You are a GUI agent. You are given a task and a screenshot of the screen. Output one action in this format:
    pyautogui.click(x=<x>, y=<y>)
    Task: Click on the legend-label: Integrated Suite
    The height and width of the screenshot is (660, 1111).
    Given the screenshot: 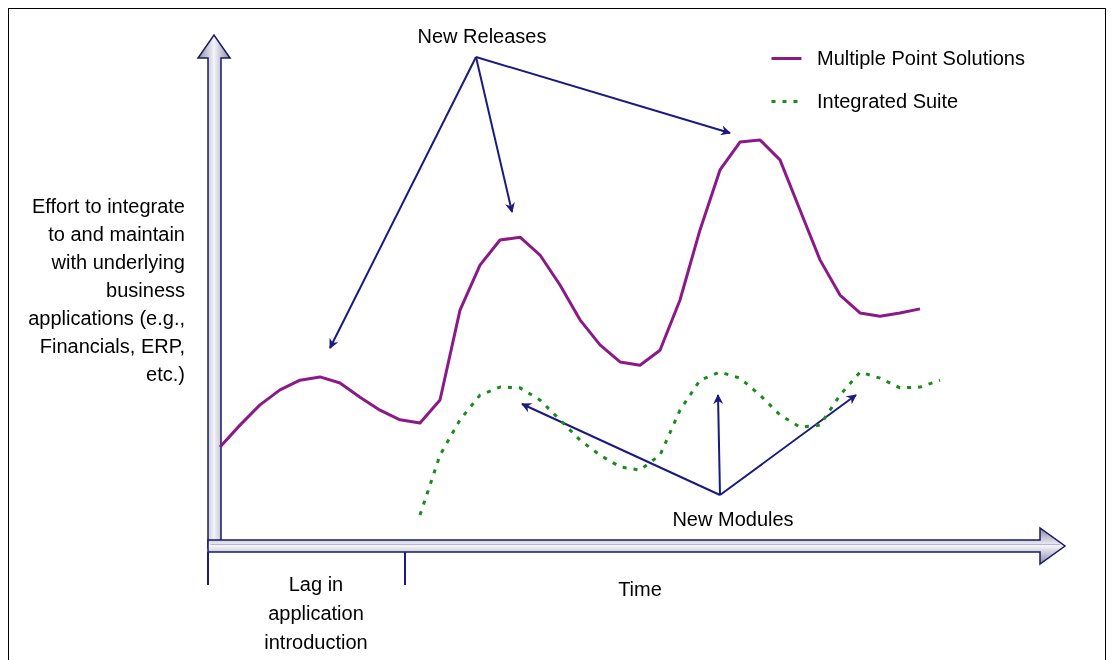 What is the action you would take?
    pyautogui.click(x=888, y=100)
    